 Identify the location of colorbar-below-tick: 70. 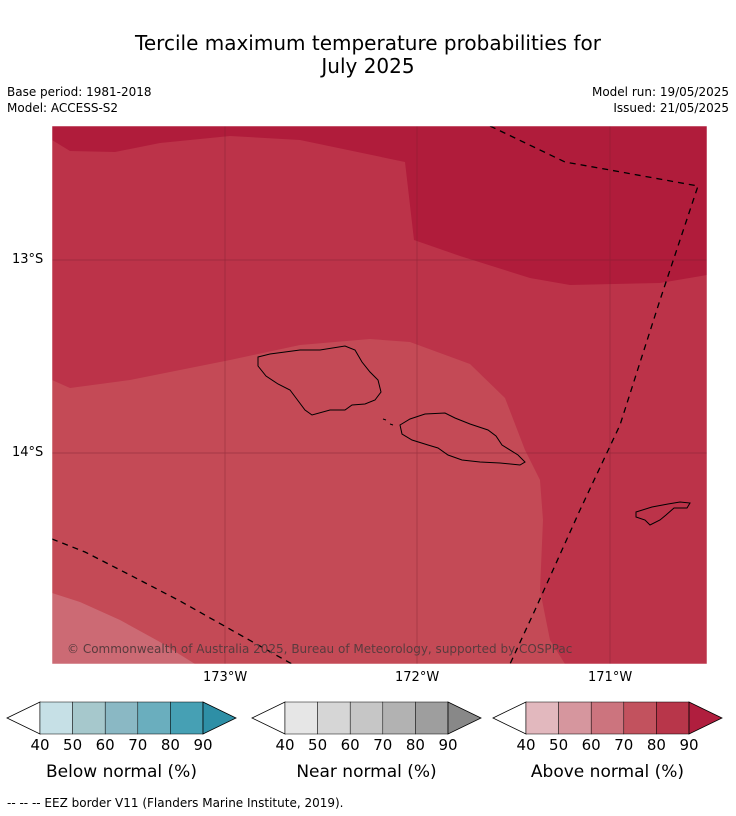
(138, 745).